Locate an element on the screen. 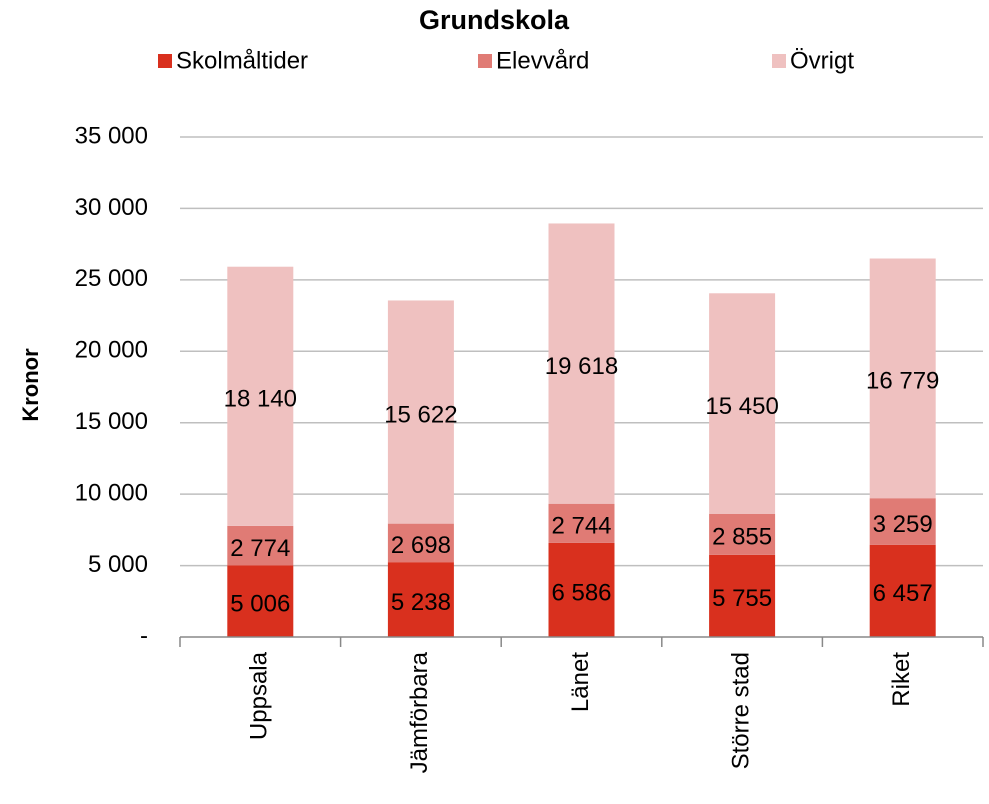 The width and height of the screenshot is (989, 804). y-tick-label: 35 000 is located at coordinates (111, 135).